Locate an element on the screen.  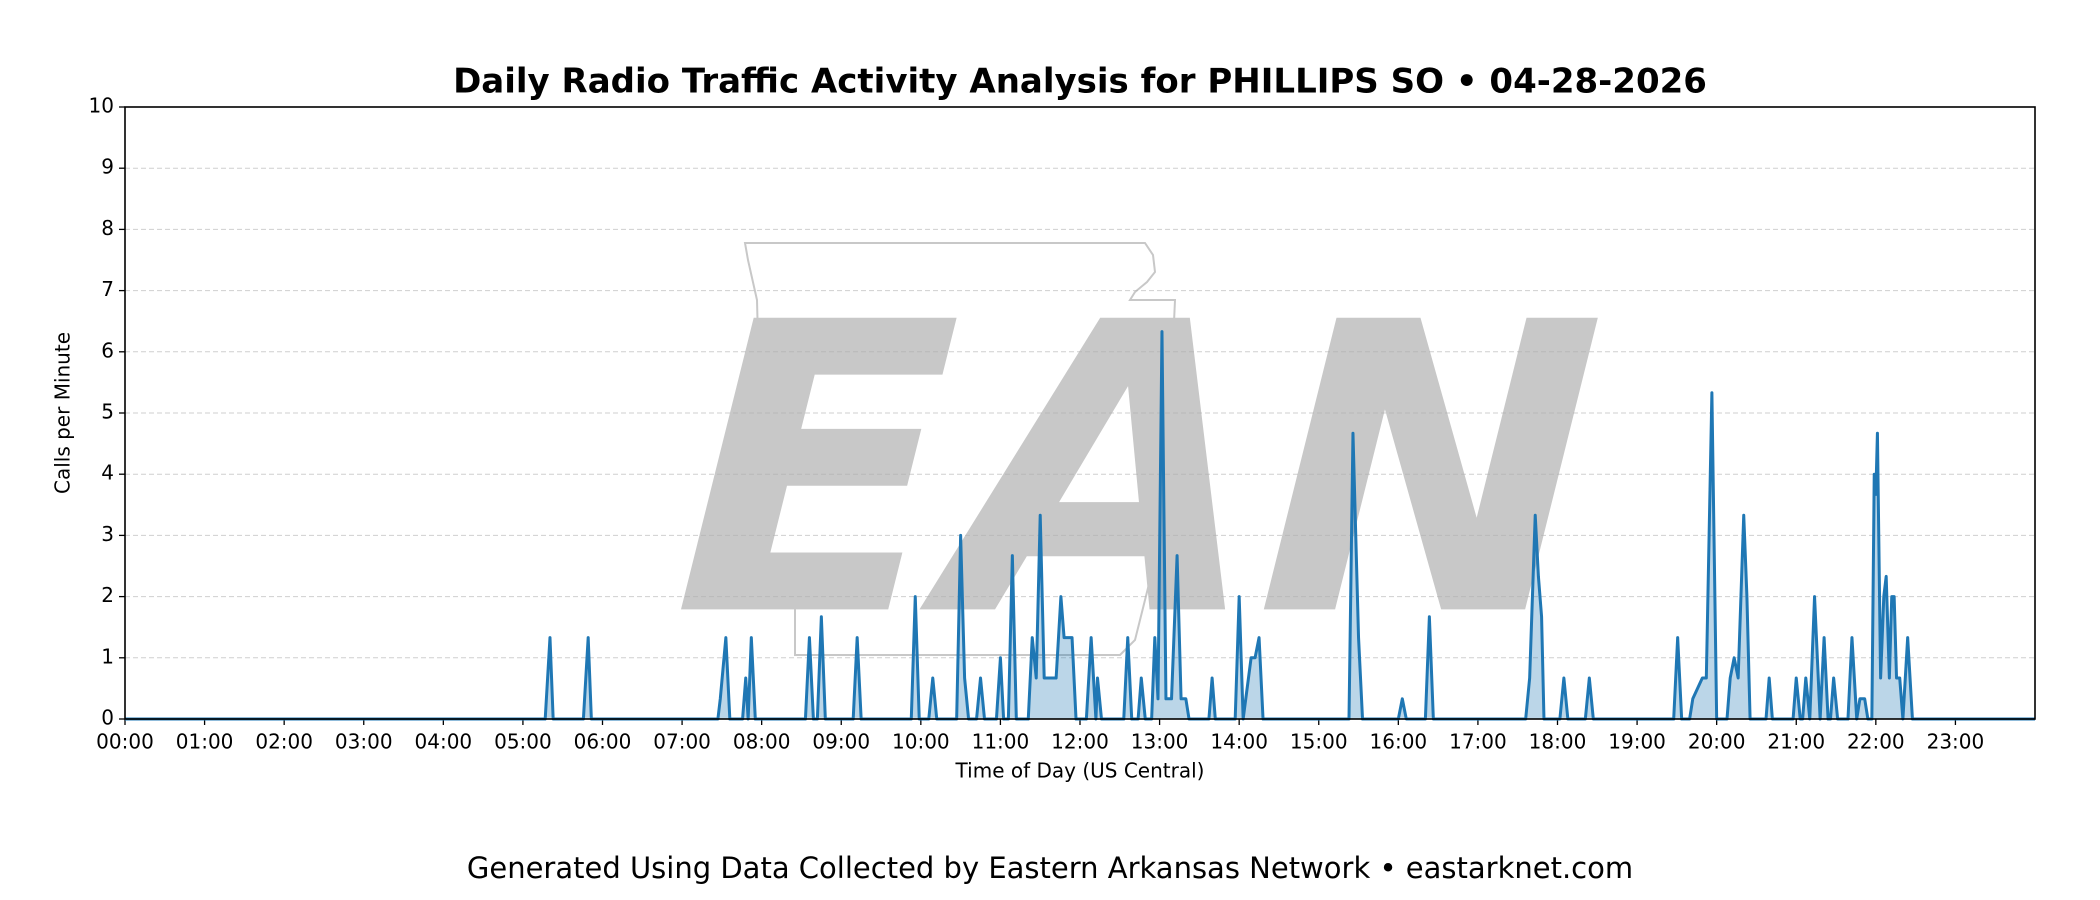
x-tick-label: 06:00 is located at coordinates (603, 742).